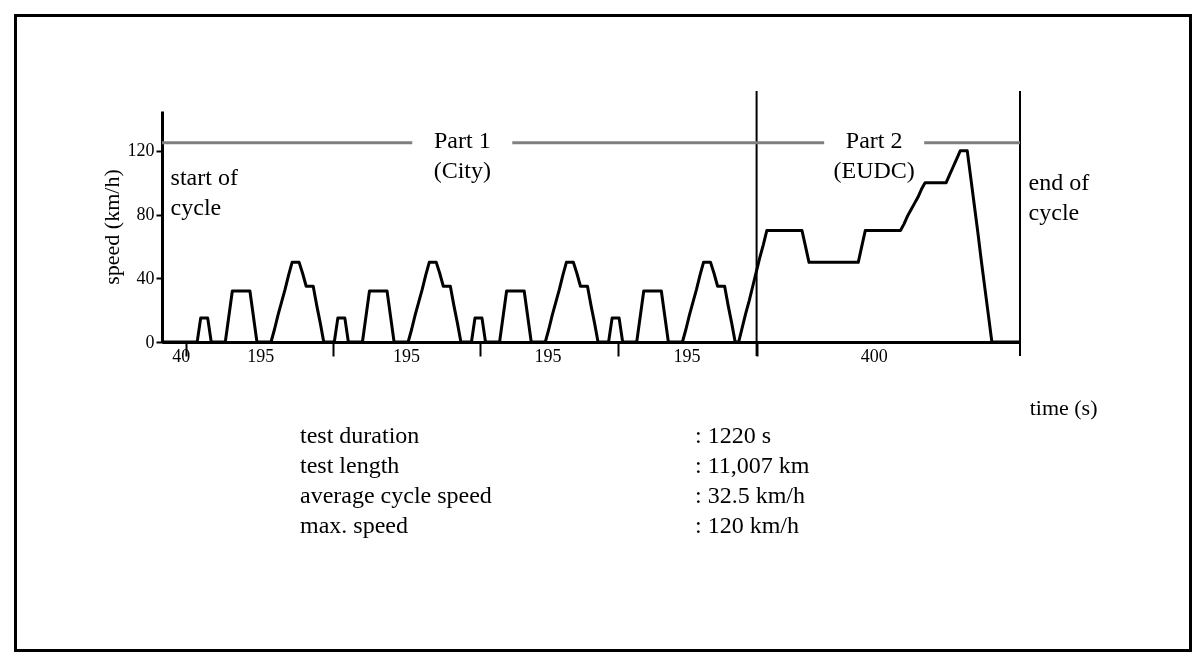  Describe the element at coordinates (1059, 197) in the screenshot. I see `text: end of cycle` at that location.